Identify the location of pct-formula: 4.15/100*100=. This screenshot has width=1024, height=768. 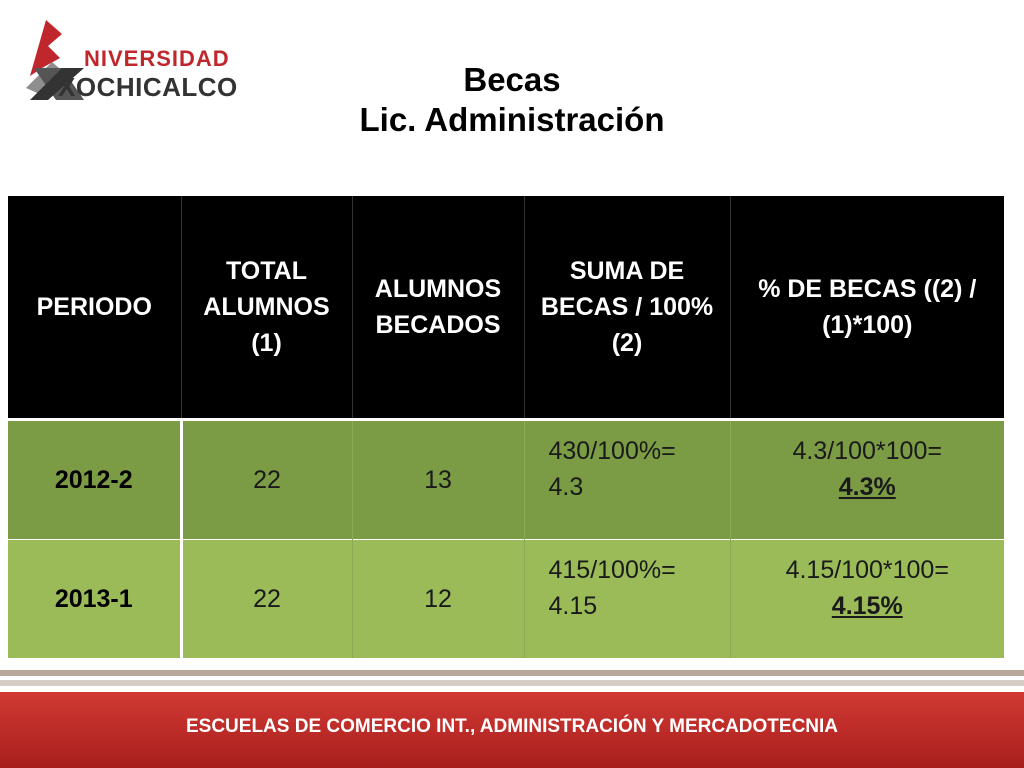
(867, 570).